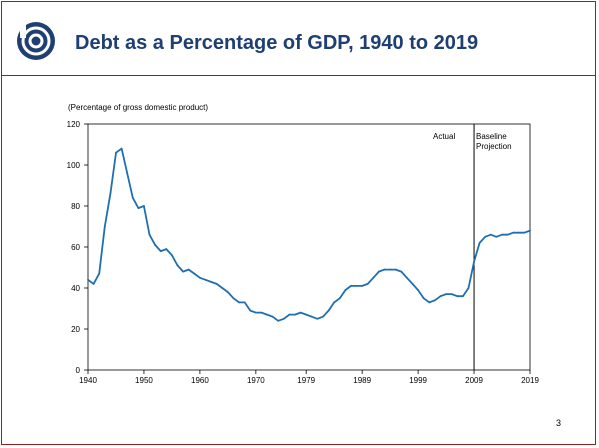 This screenshot has height=448, width=599. I want to click on x-tick-label: 1999, so click(418, 380).